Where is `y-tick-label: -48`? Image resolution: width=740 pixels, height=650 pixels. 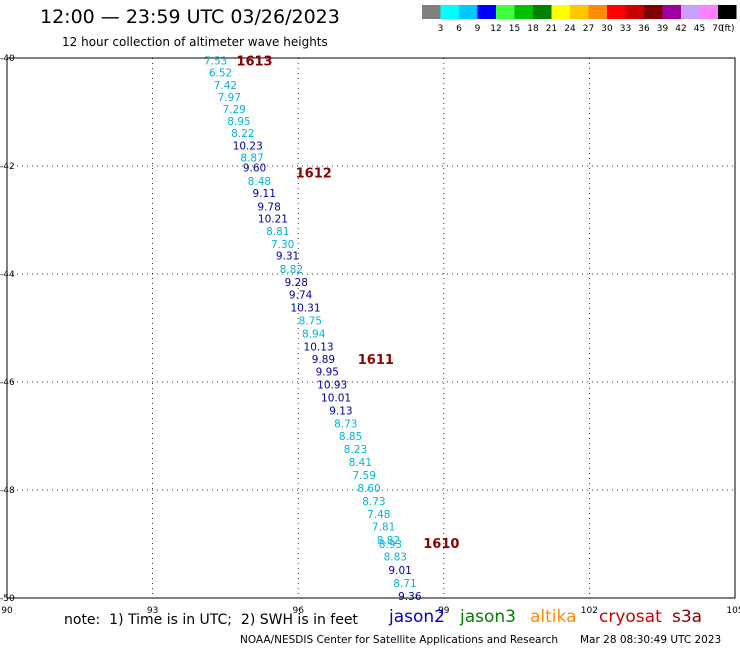
y-tick-label: -48 is located at coordinates (7, 491).